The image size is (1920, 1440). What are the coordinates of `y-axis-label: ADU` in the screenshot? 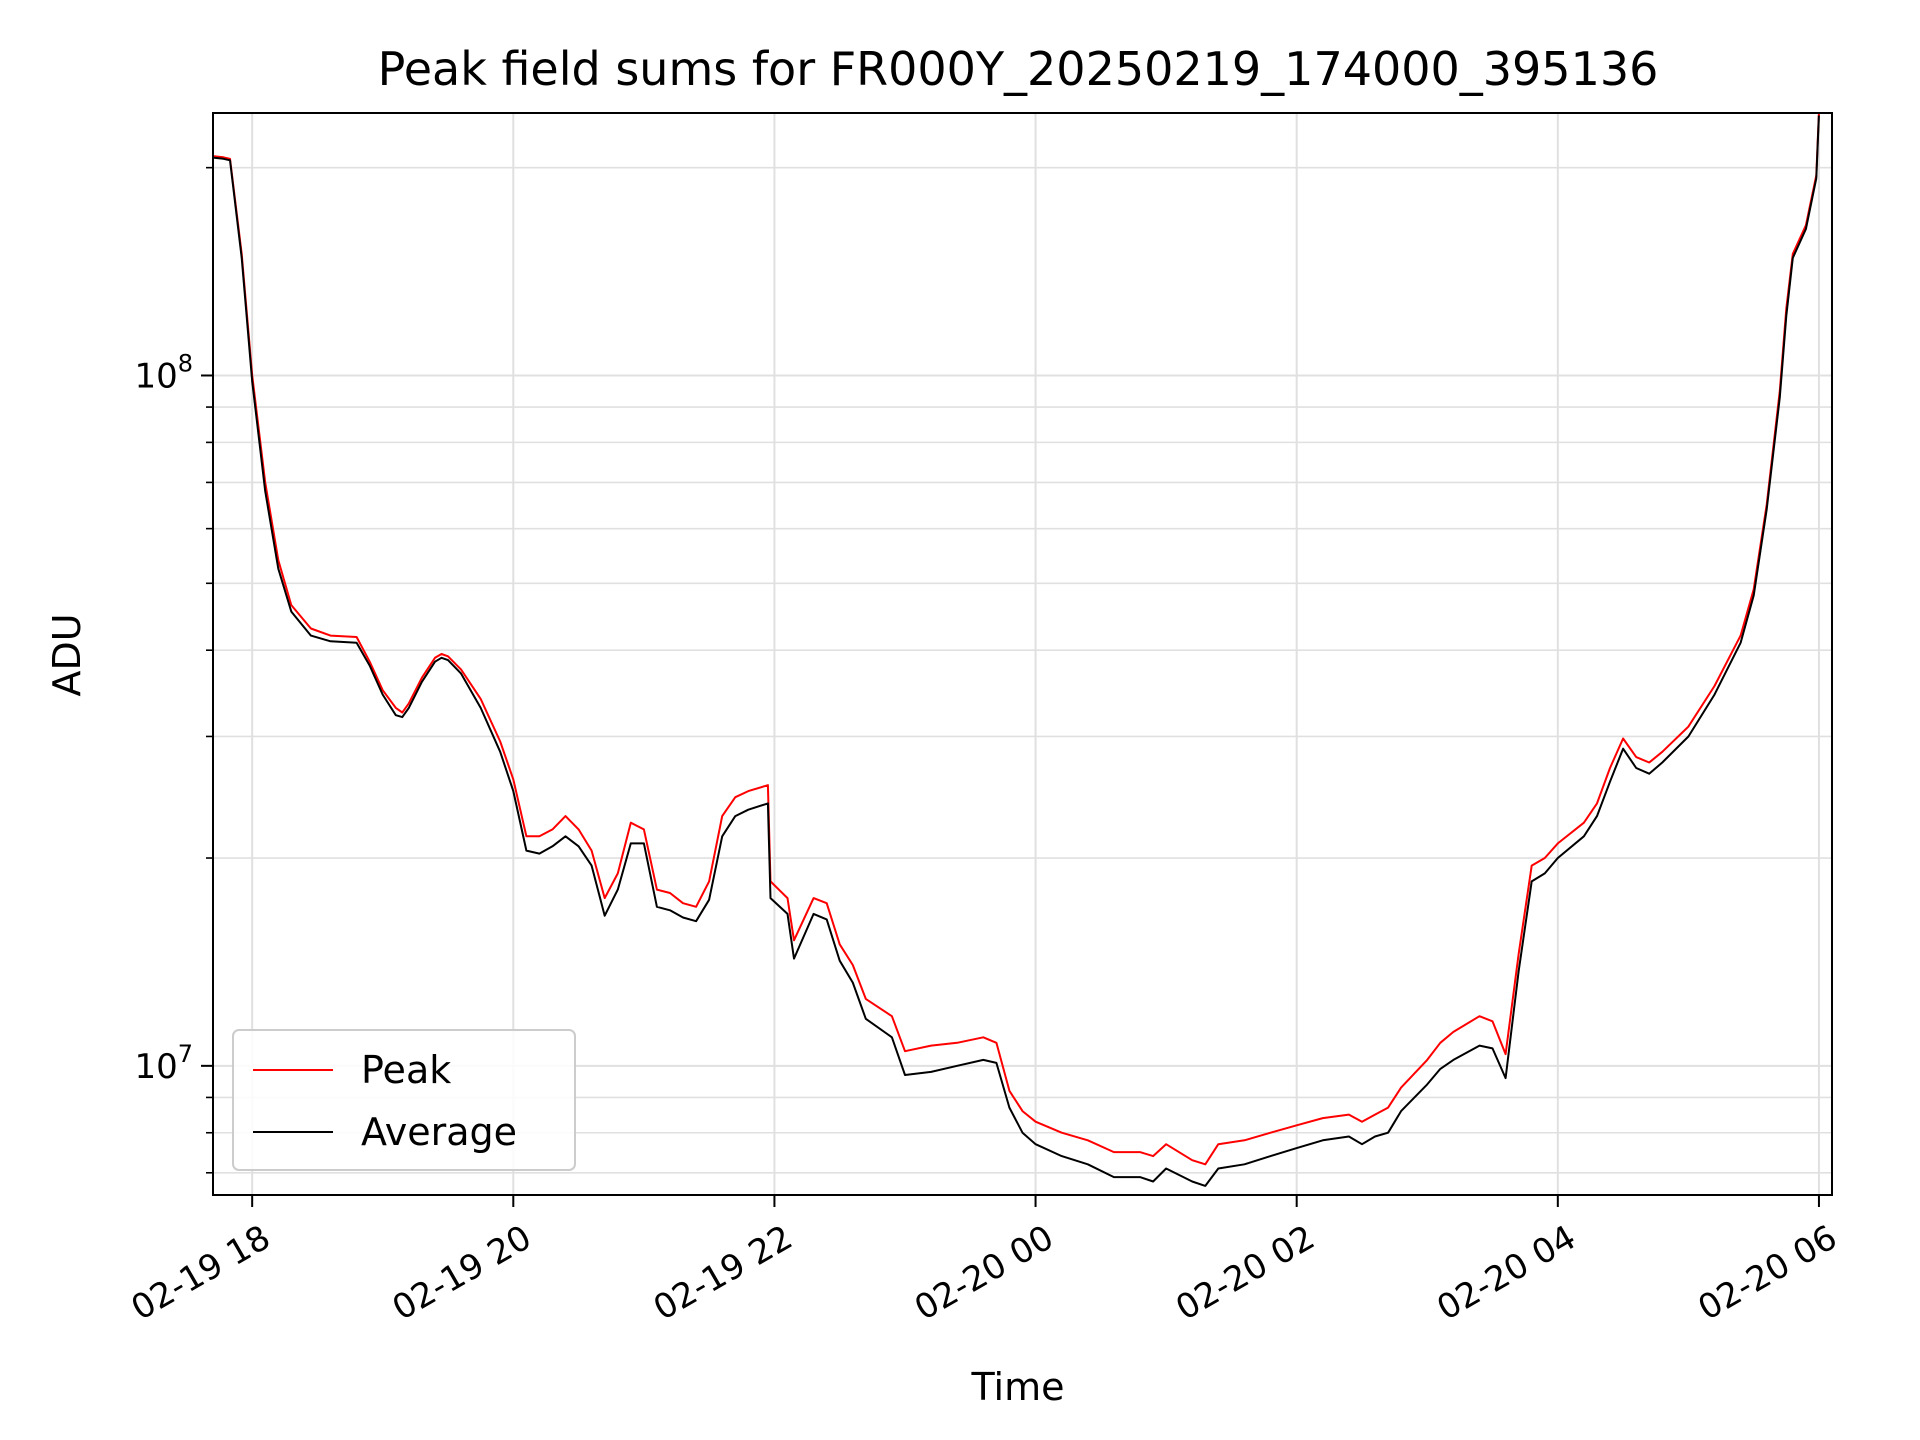 It's located at (67, 654).